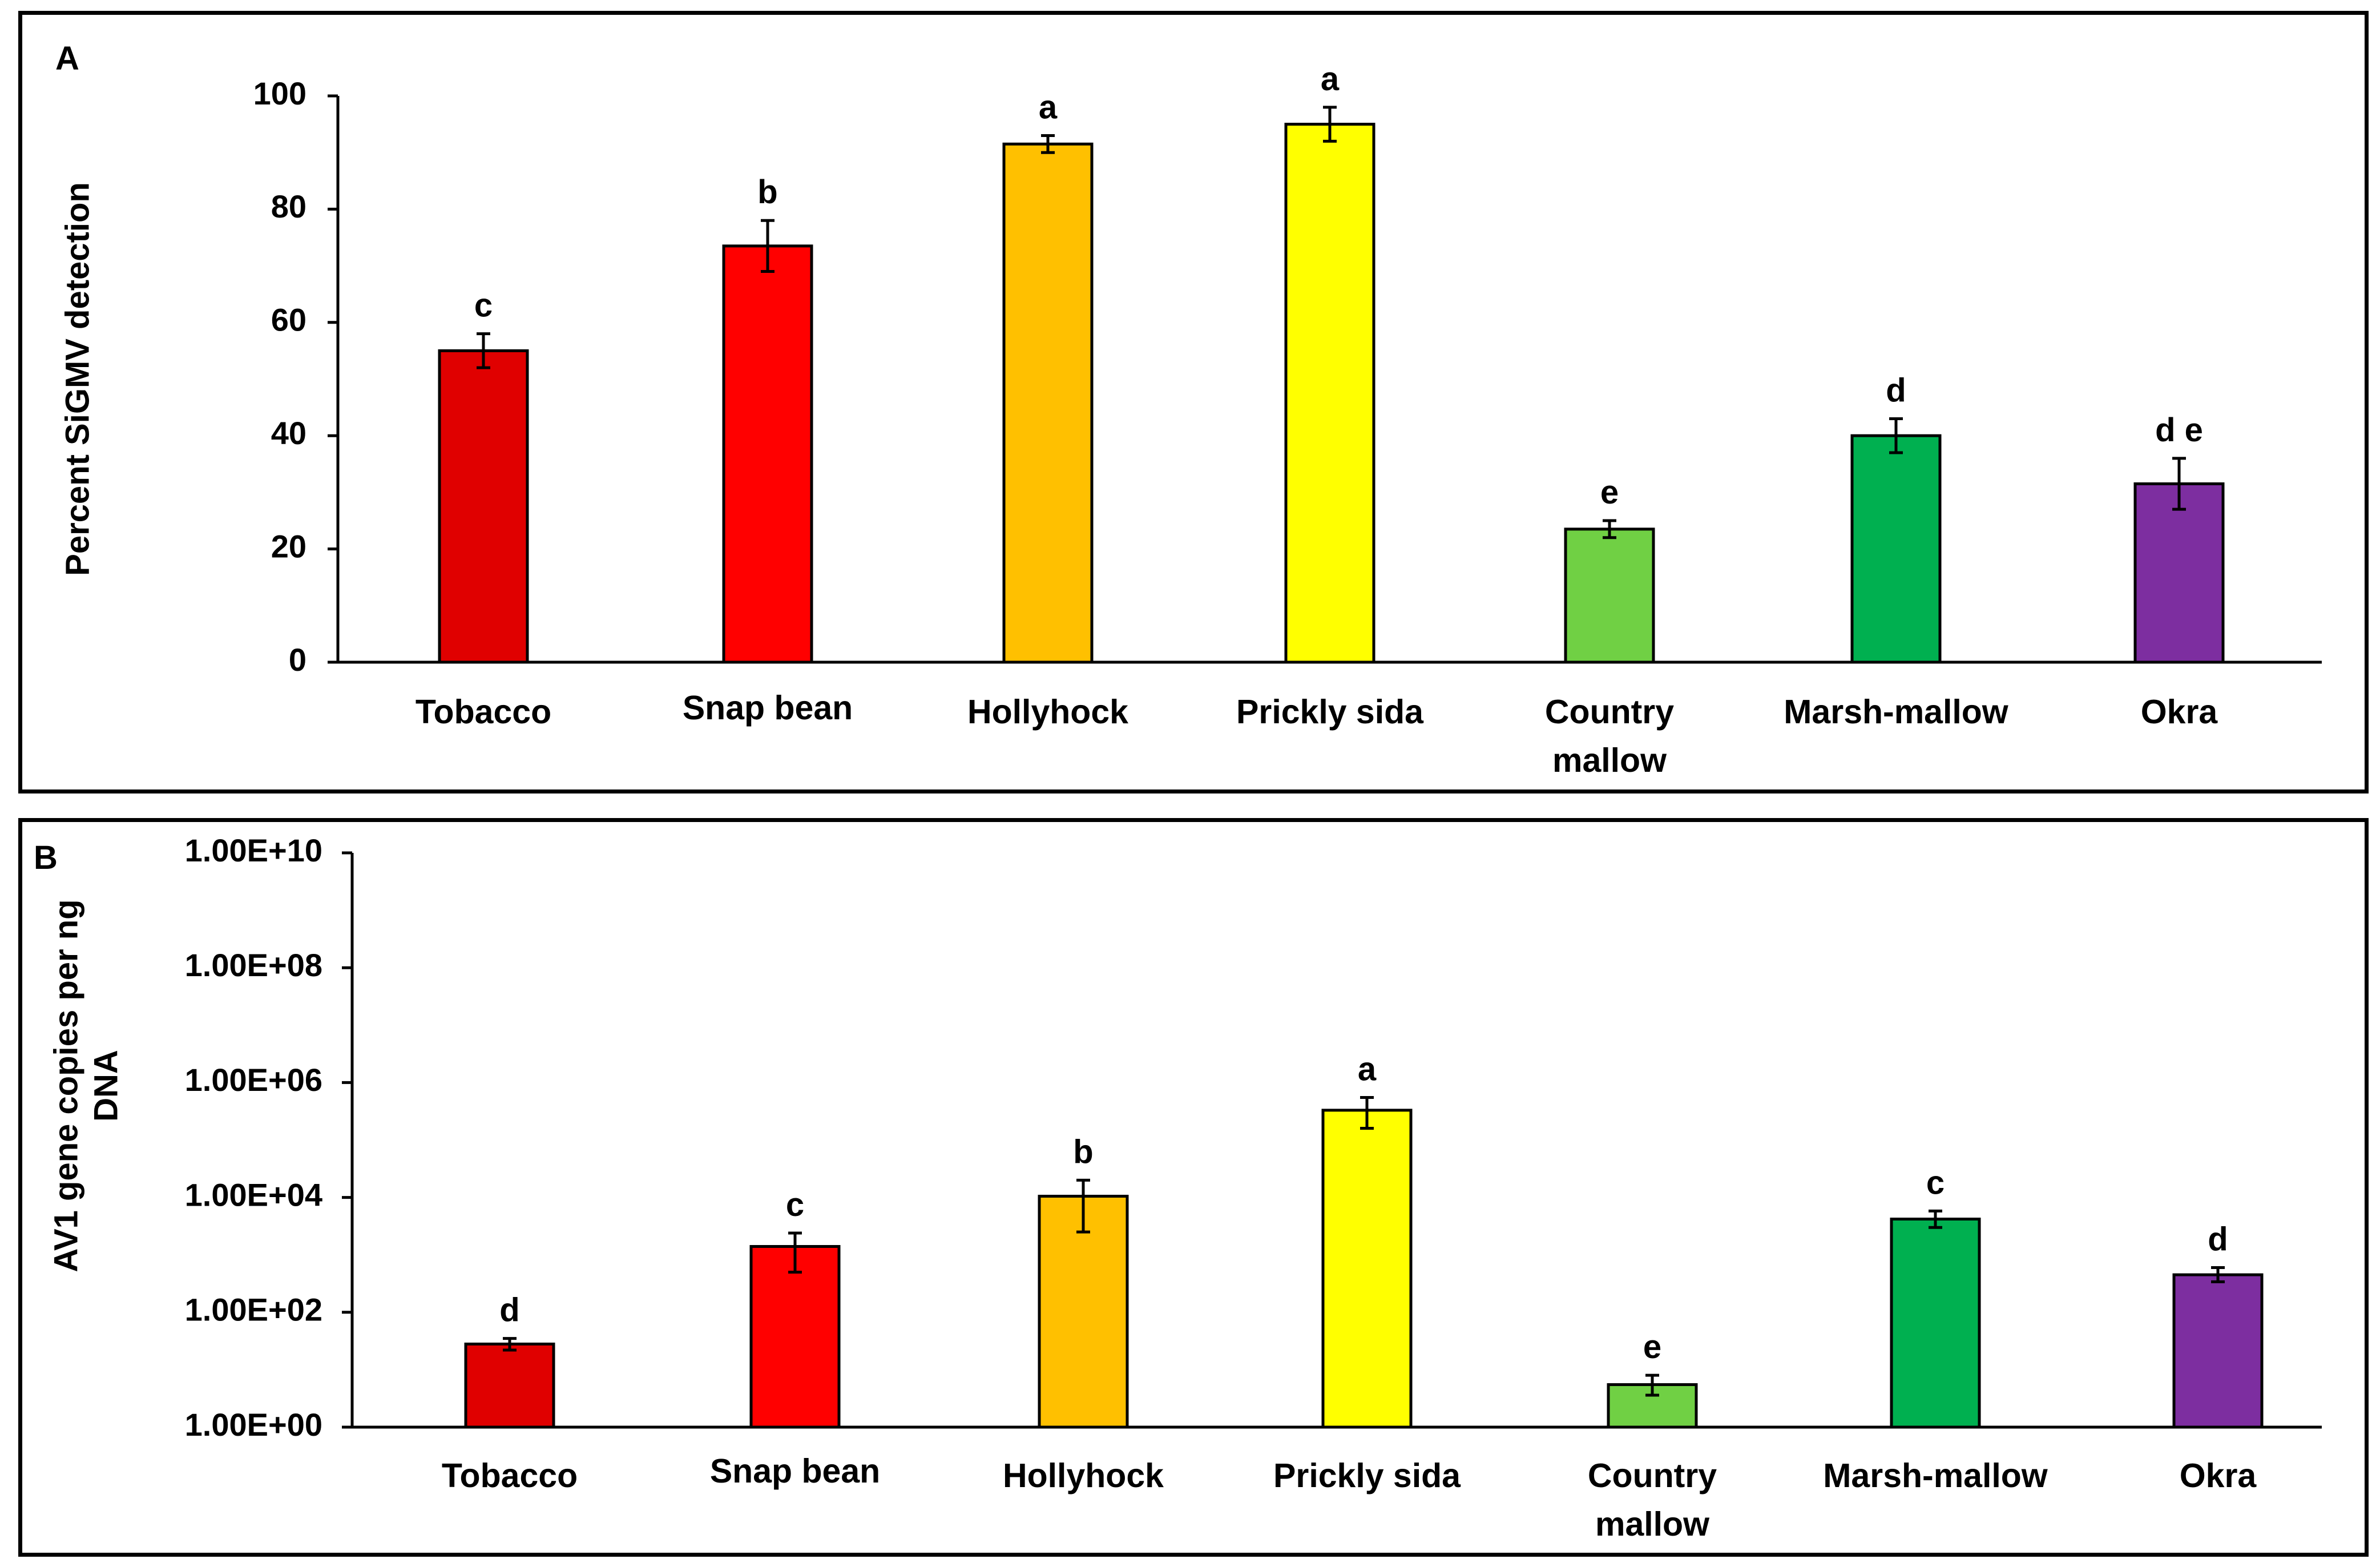 This screenshot has width=2380, height=1567. Describe the element at coordinates (253, 965) in the screenshot. I see `y-tick-label: 1.00E+08` at that location.